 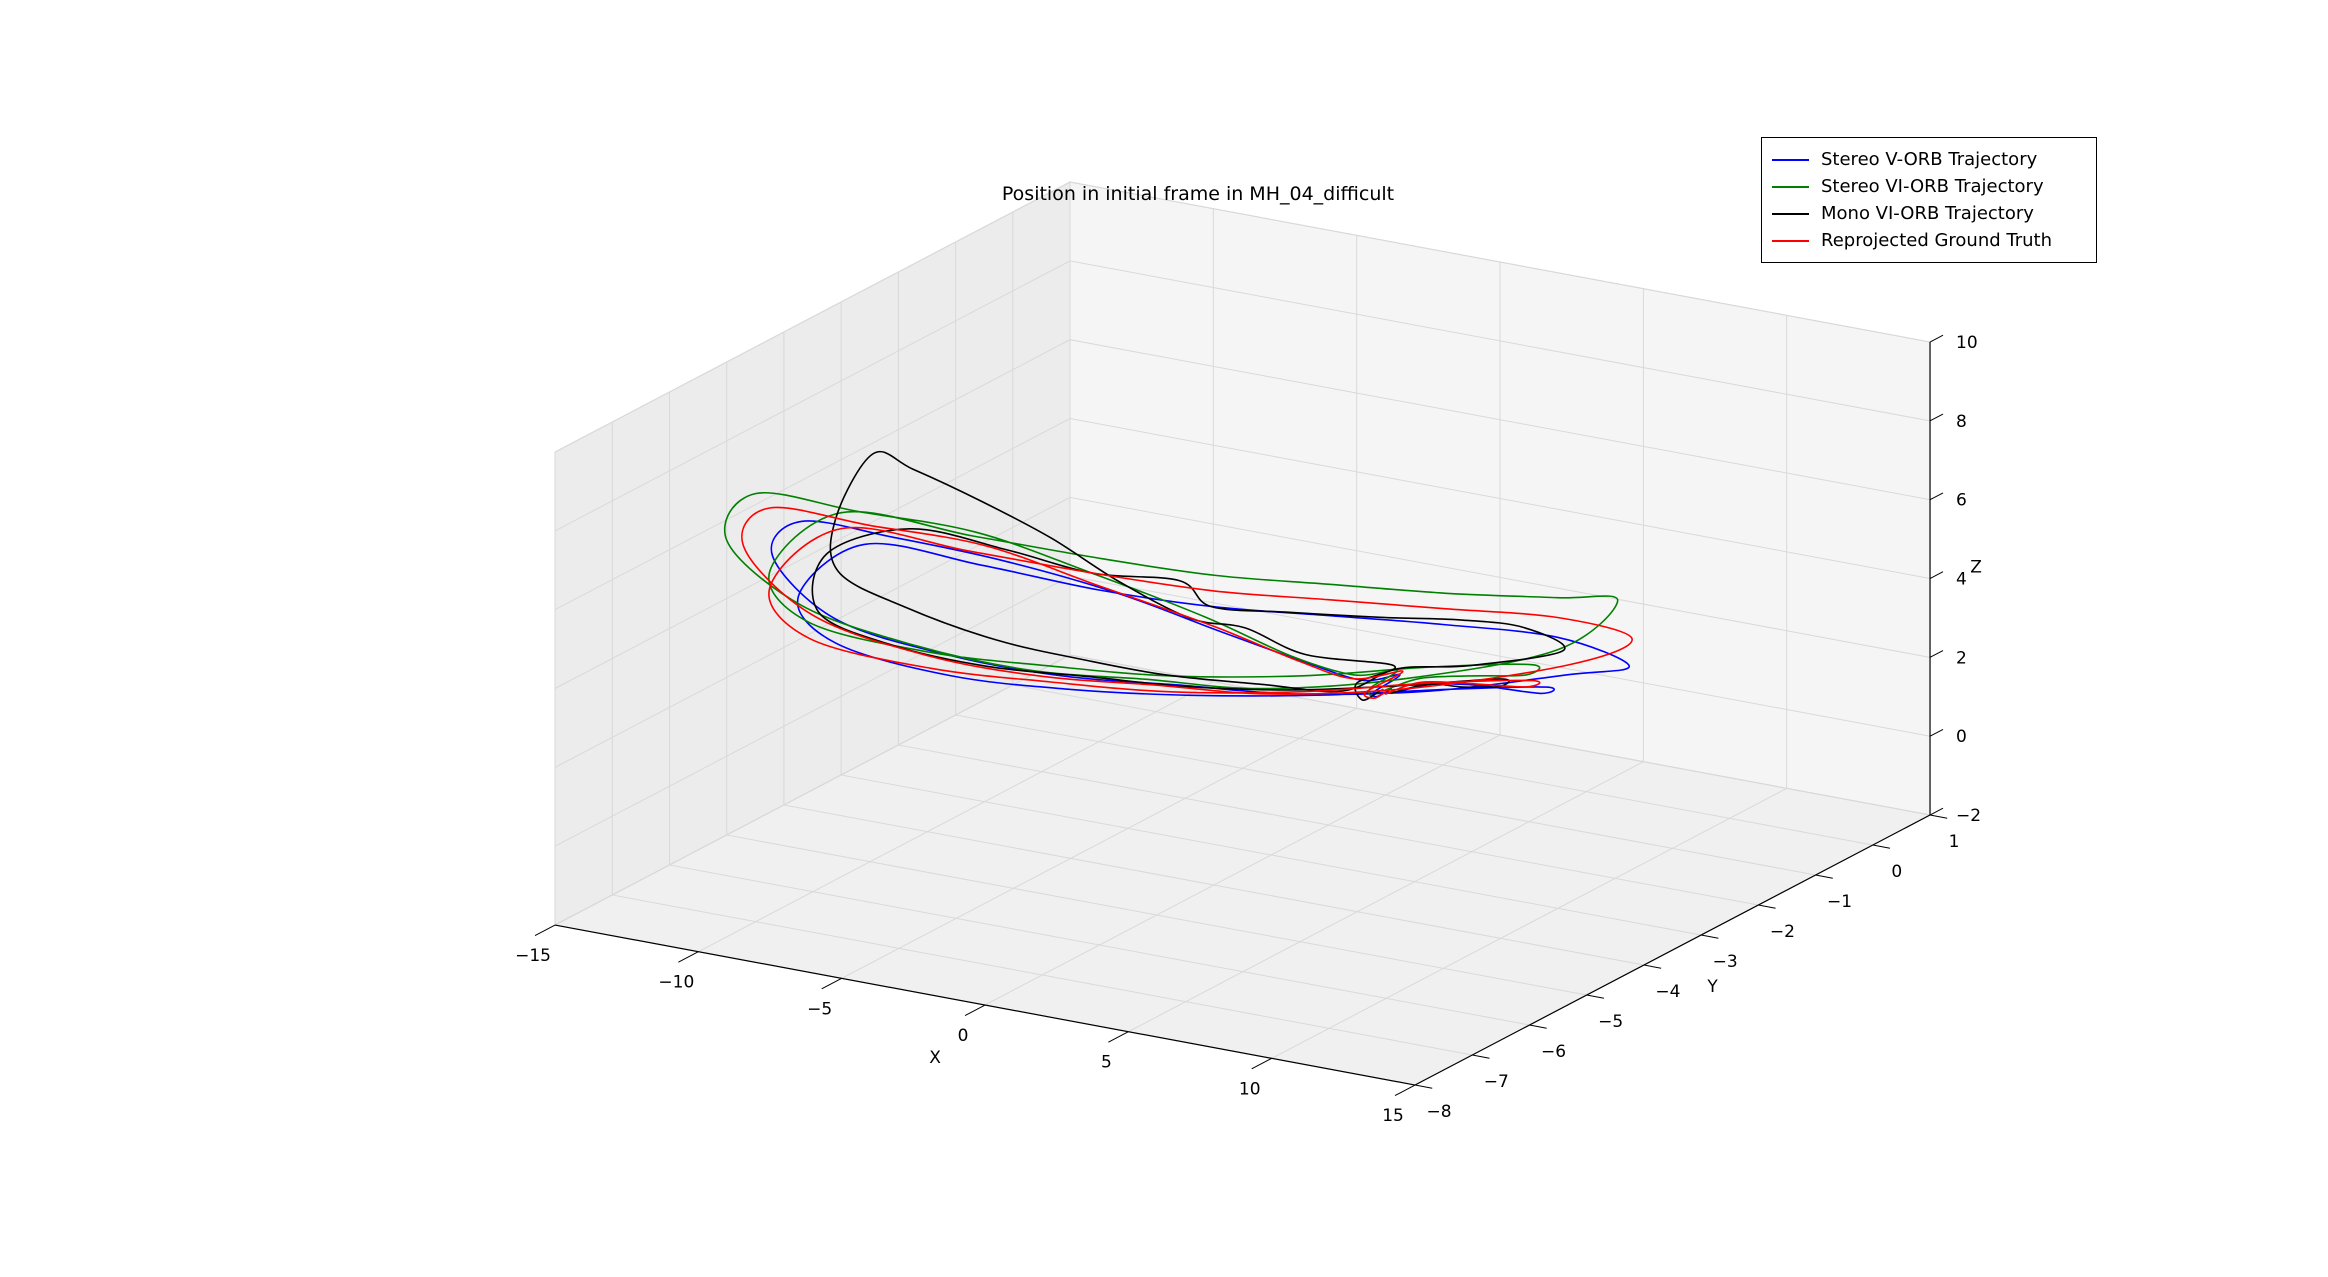 I want to click on legend-item: Reprojected Ground Truth, so click(x=1929, y=240).